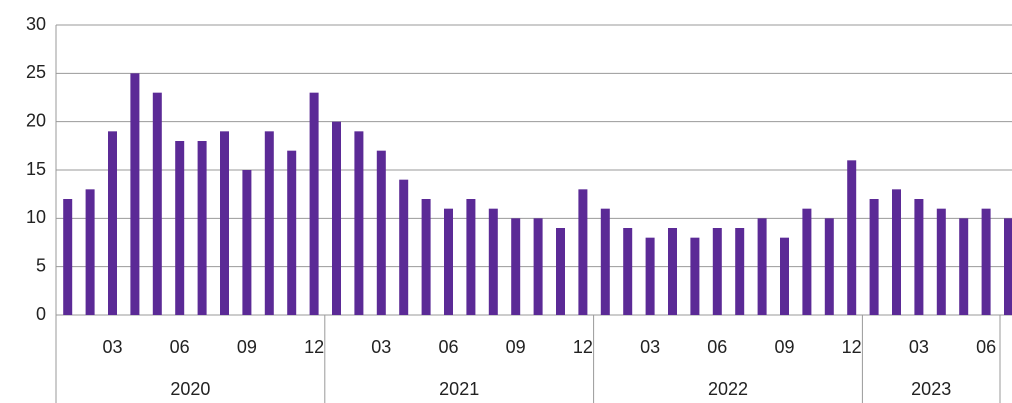 The image size is (1012, 403). I want to click on x-group-label: 2021, so click(459, 389).